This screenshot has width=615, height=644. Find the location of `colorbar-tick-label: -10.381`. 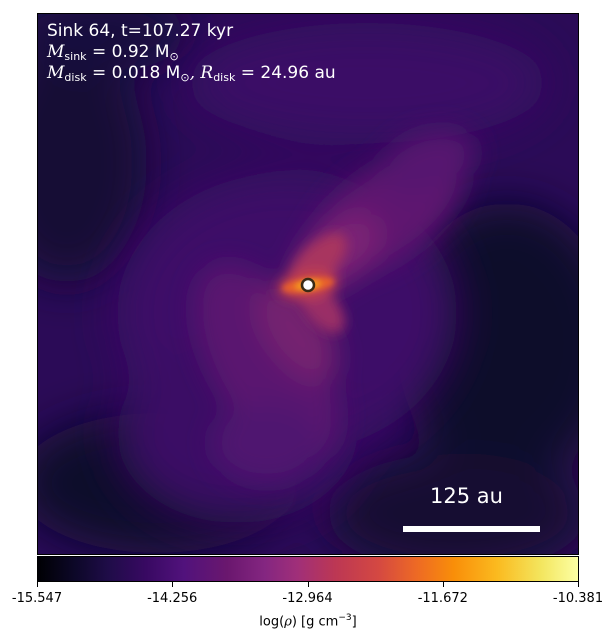

colorbar-tick-label: -10.381 is located at coordinates (578, 598).